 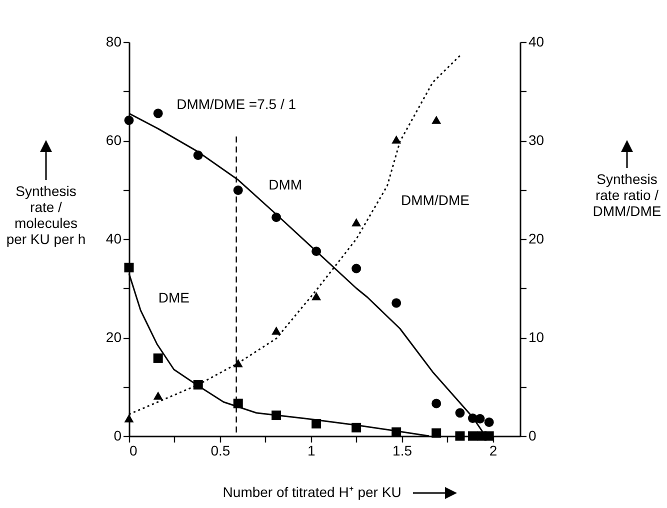 I want to click on y-axis-title: Synthesis rate / molecules per KU per h, so click(x=46, y=215).